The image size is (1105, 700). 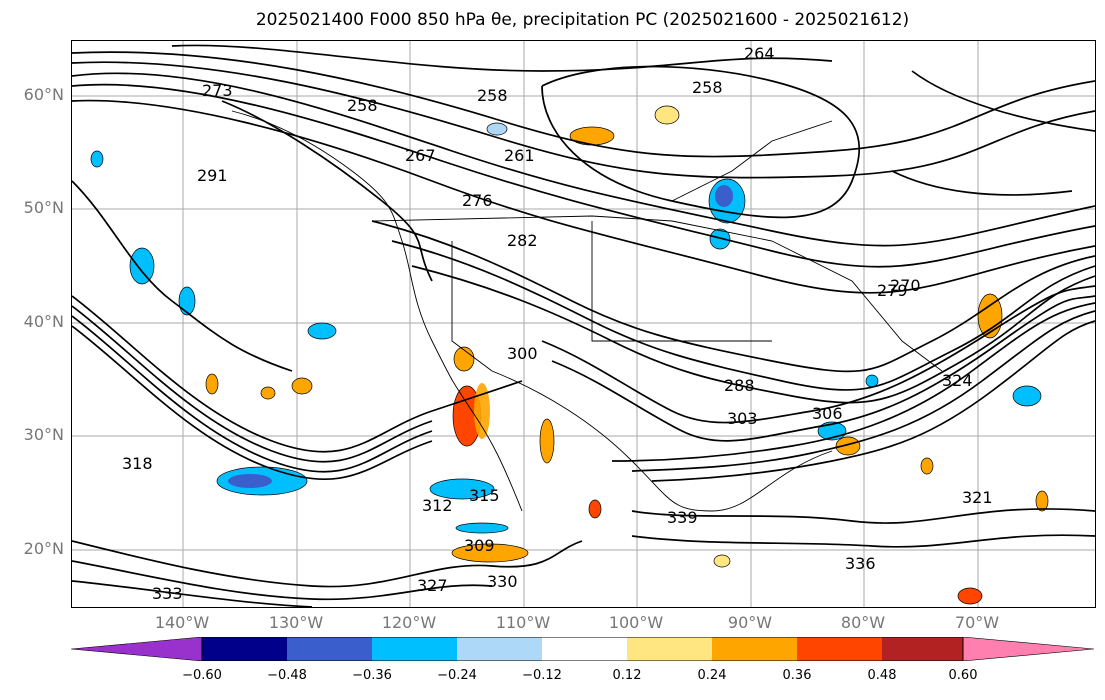 I want to click on lat-label-30n: 30°N, so click(x=43, y=434).